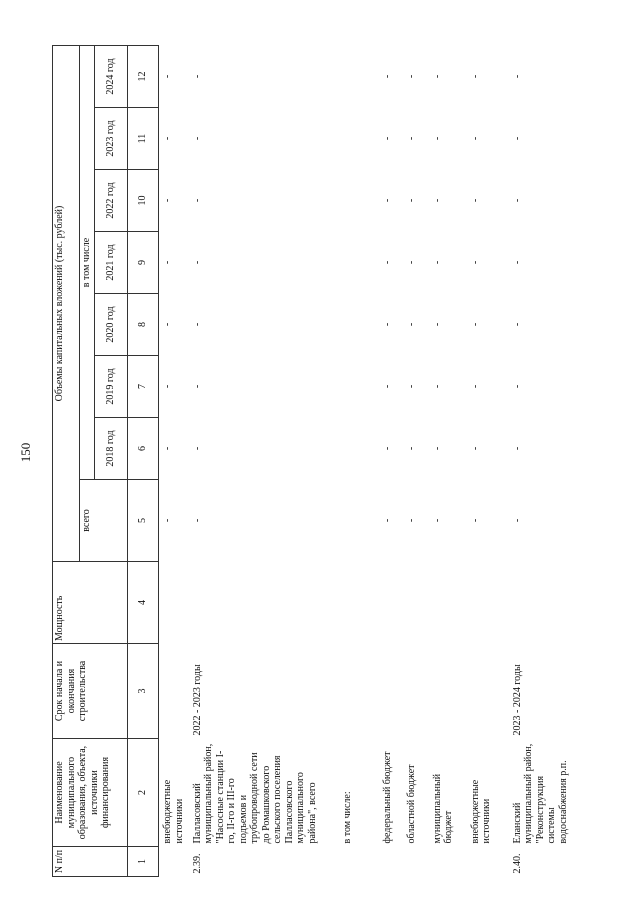  I want to click on year-header: 2020 год, so click(111, 324).